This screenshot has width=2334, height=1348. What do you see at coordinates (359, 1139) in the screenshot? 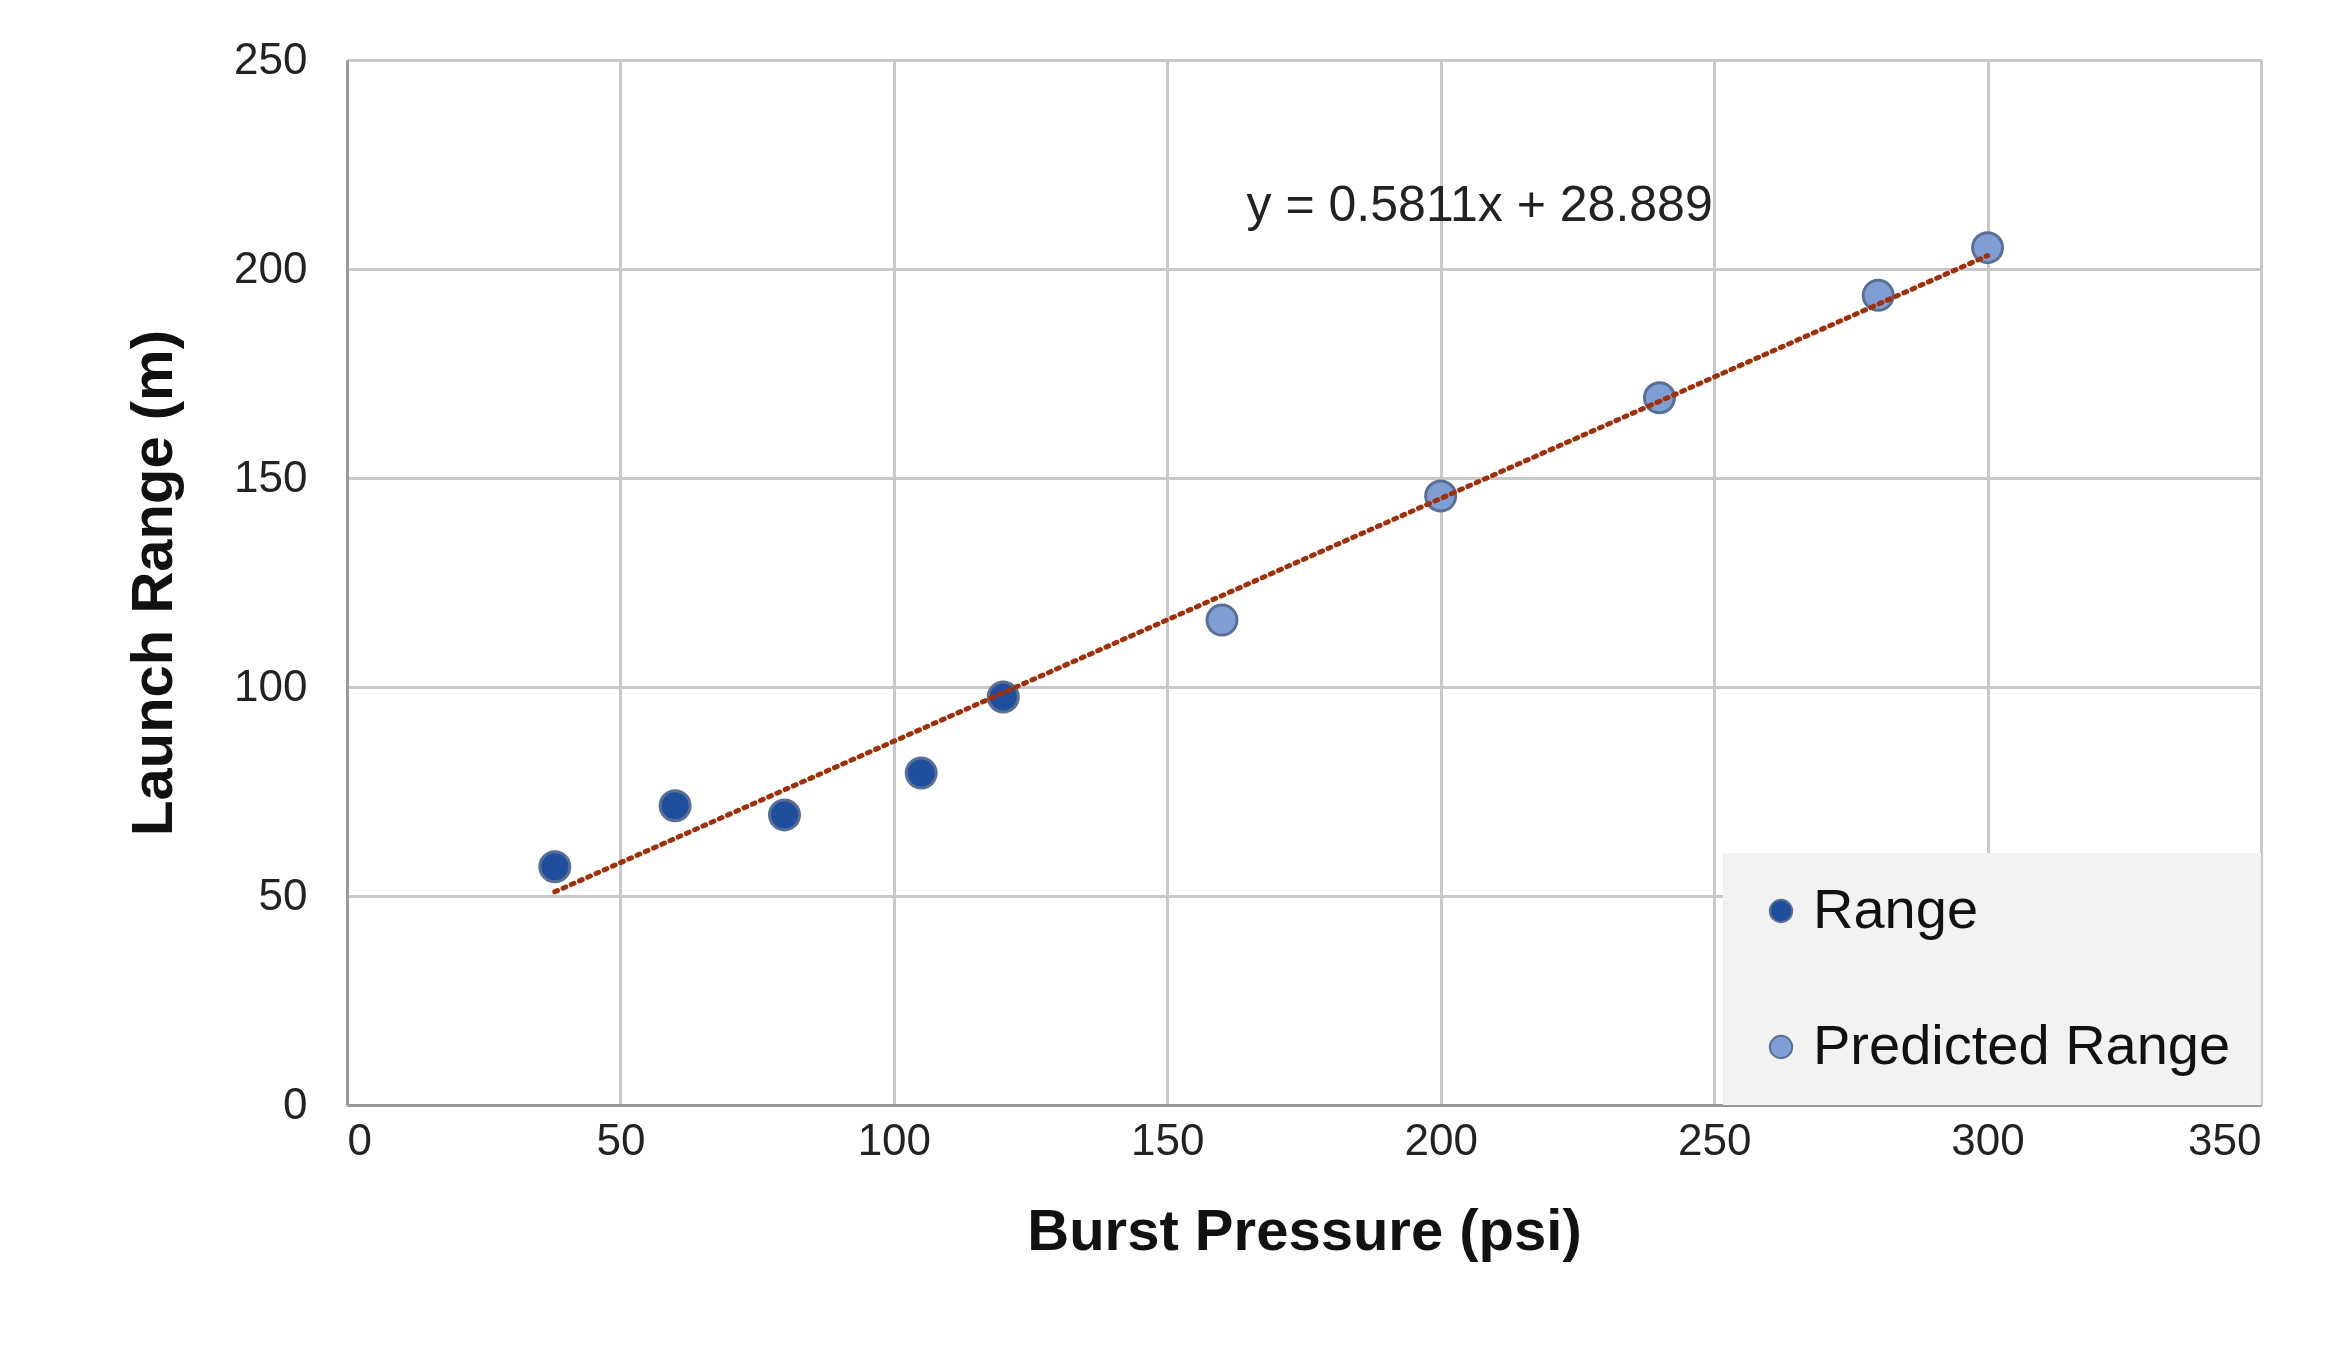
I see `x-tick-label: 0` at bounding box center [359, 1139].